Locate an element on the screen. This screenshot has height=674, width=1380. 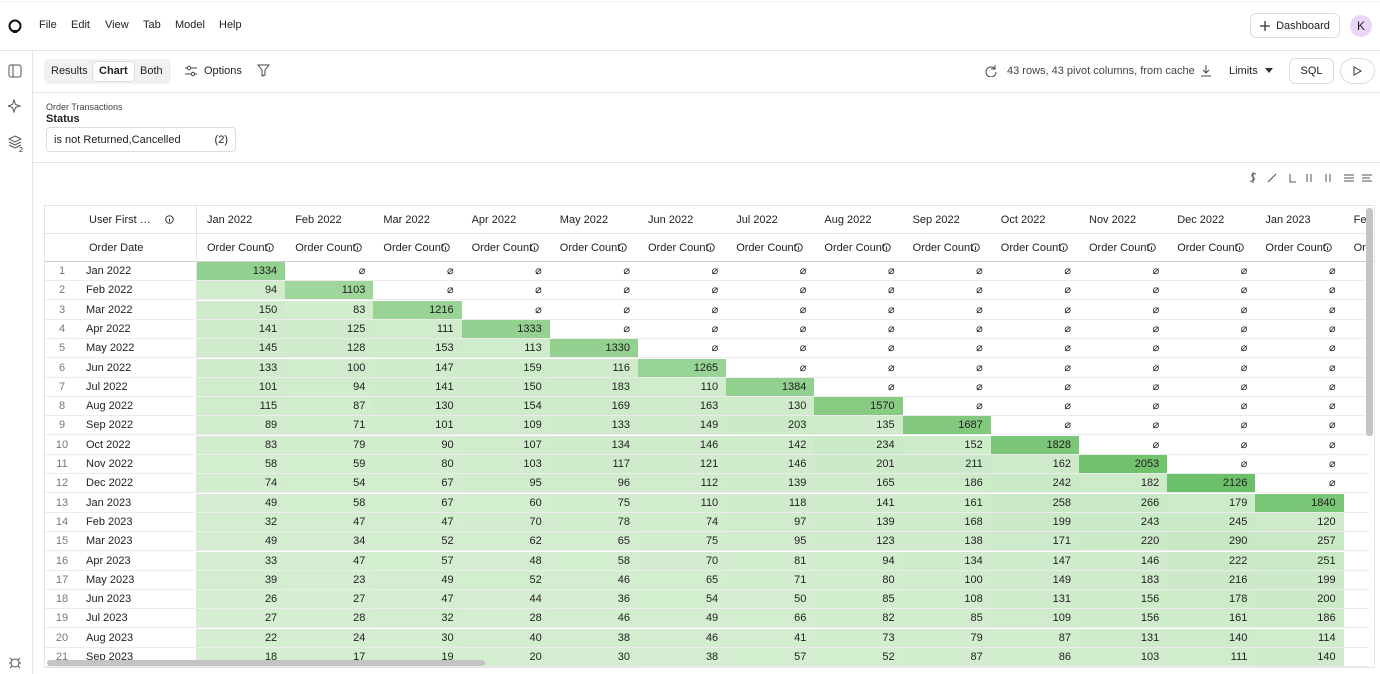
menu-item: Tab is located at coordinates (152, 25).